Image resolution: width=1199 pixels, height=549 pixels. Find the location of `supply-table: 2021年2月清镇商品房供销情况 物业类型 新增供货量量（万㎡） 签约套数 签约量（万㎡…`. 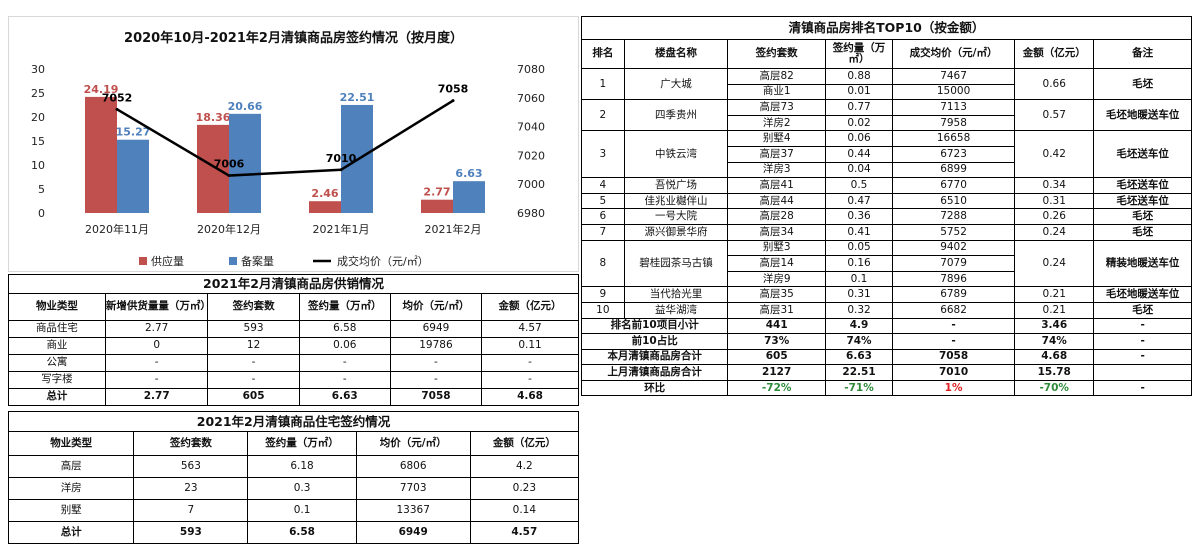

supply-table: 2021年2月清镇商品房供销情况 物业类型 新增供货量量（万㎡） 签约套数 签约量（万㎡… is located at coordinates (293, 340).